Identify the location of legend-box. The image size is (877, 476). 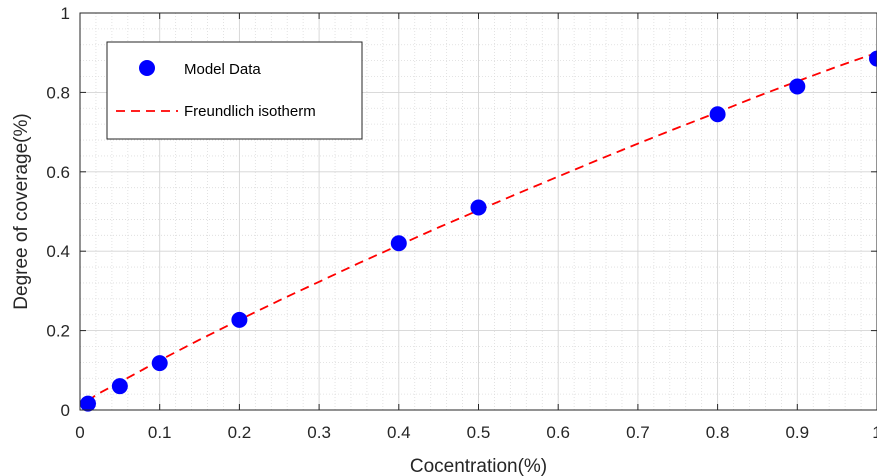
(234, 90).